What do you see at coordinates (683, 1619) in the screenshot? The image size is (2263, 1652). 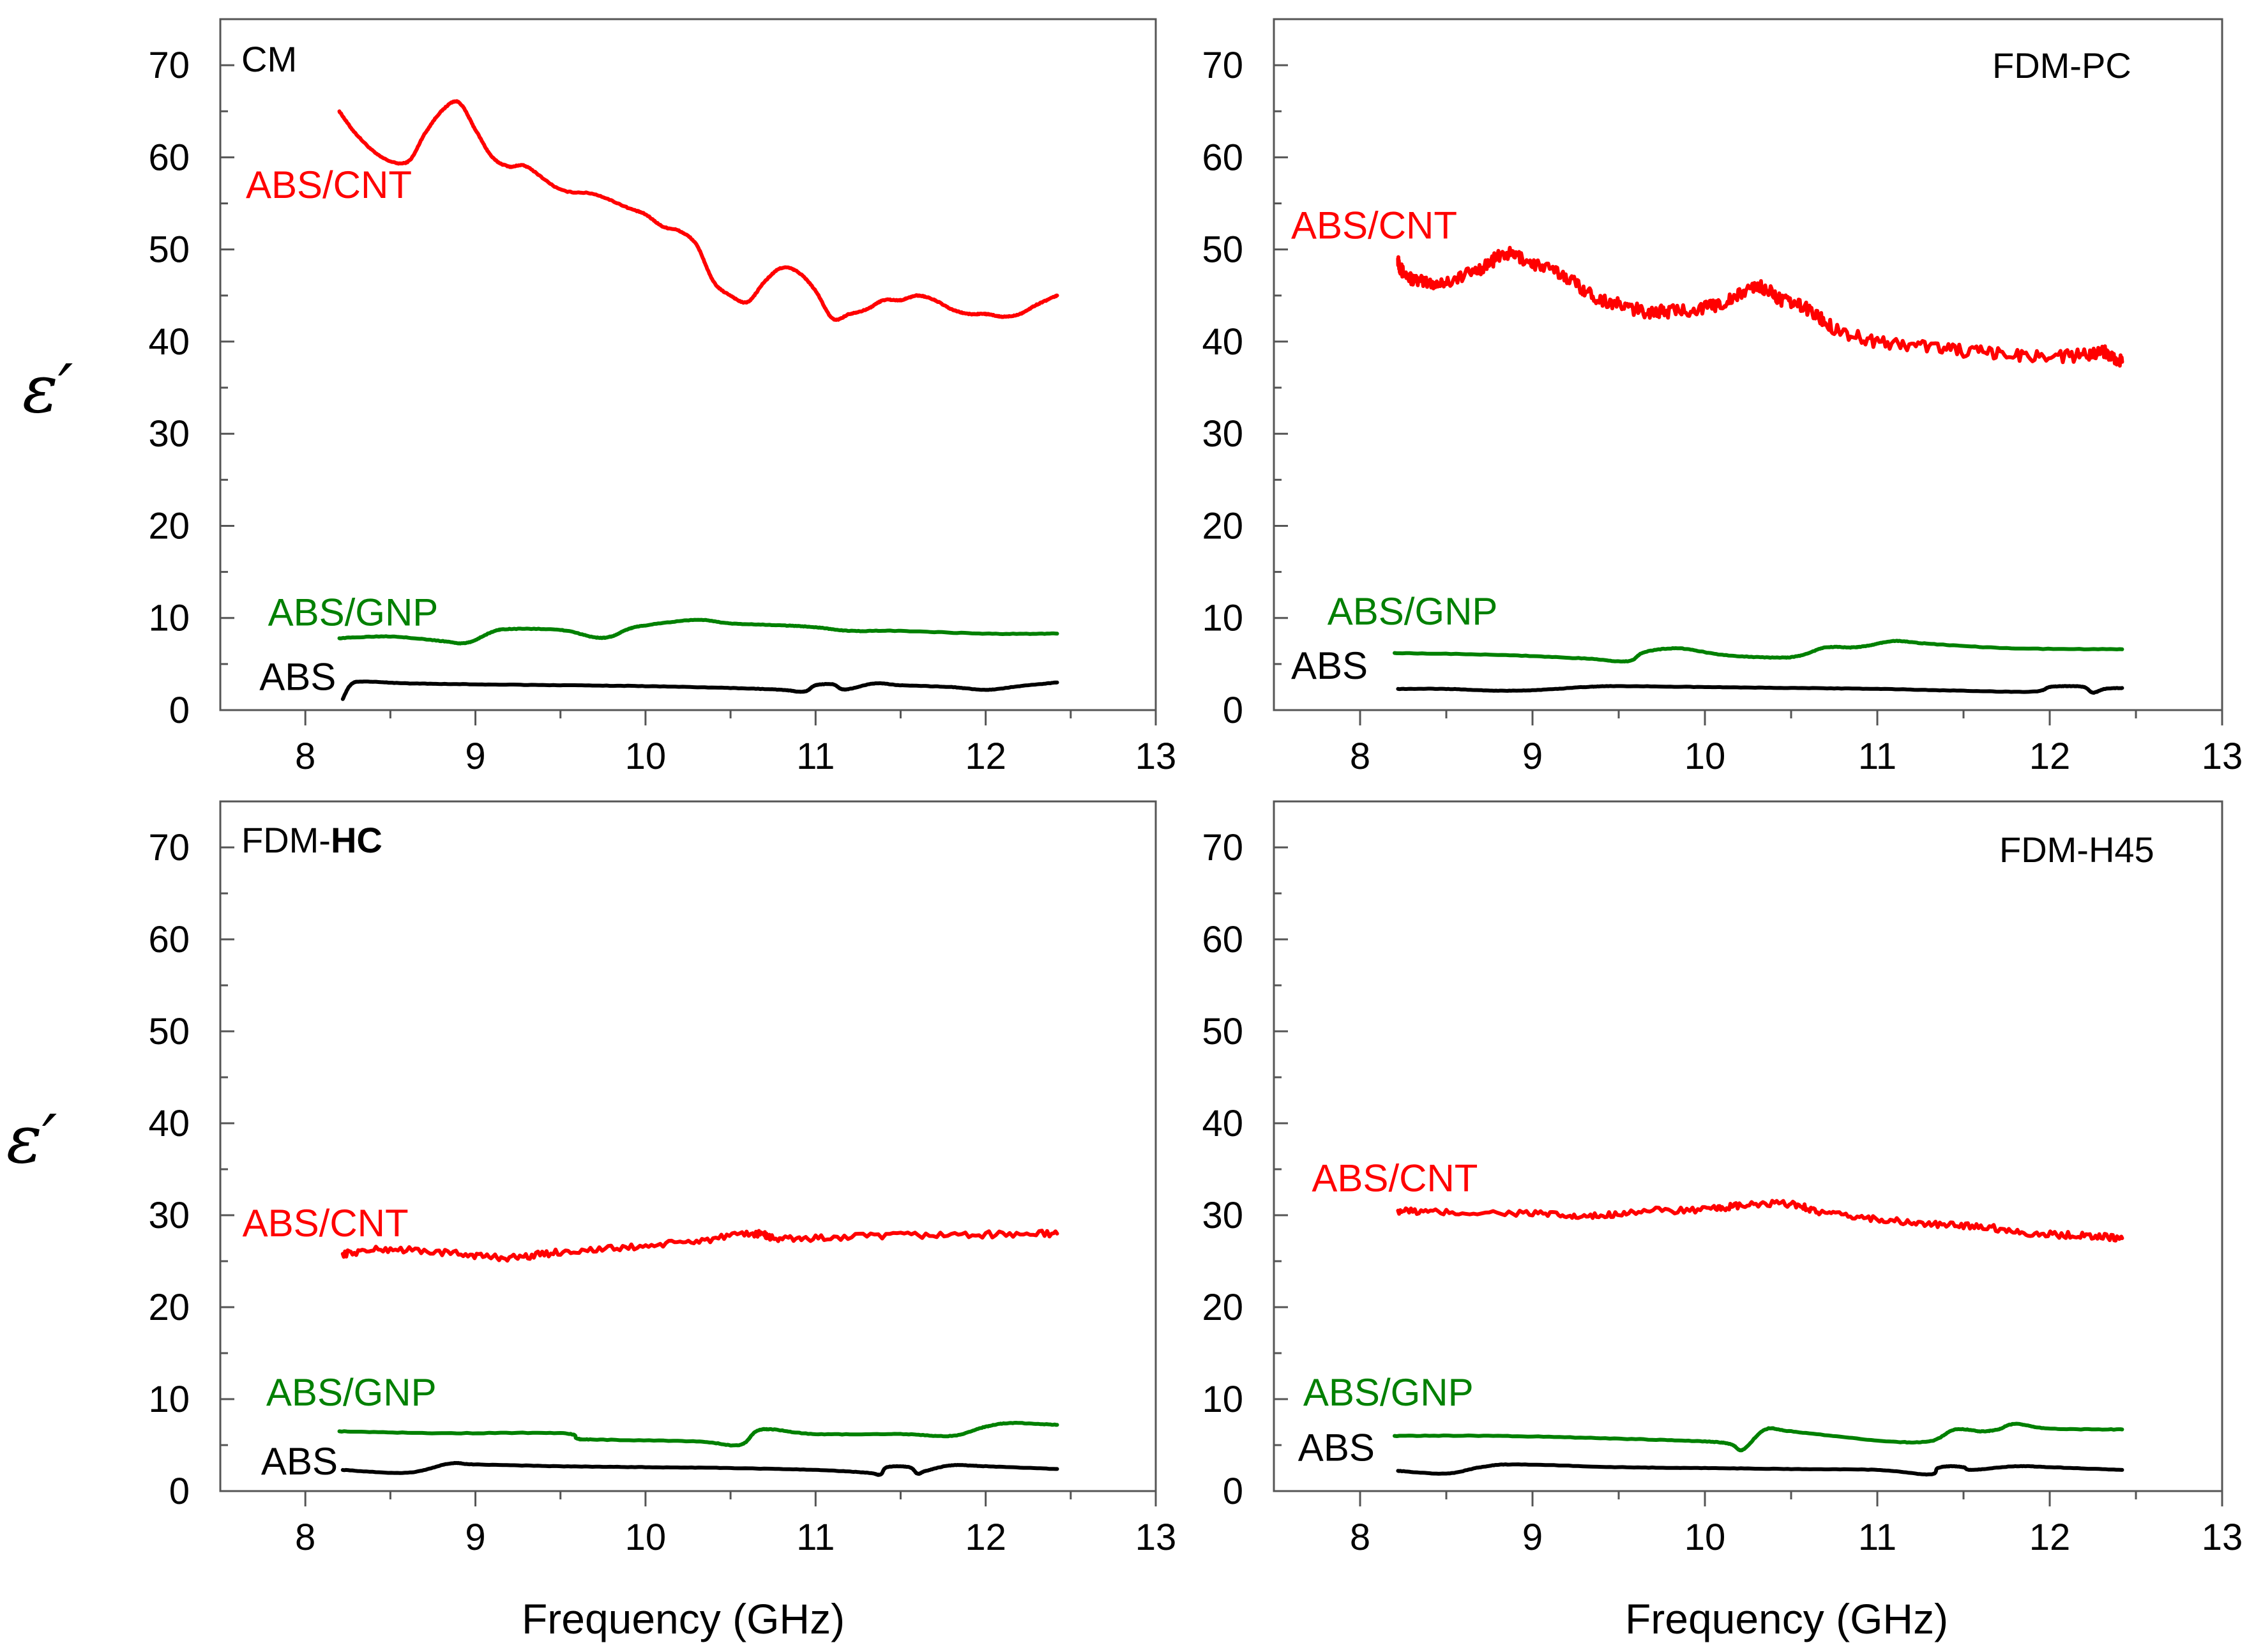 I see `x-axis-title-left: Frequency (GHz)` at bounding box center [683, 1619].